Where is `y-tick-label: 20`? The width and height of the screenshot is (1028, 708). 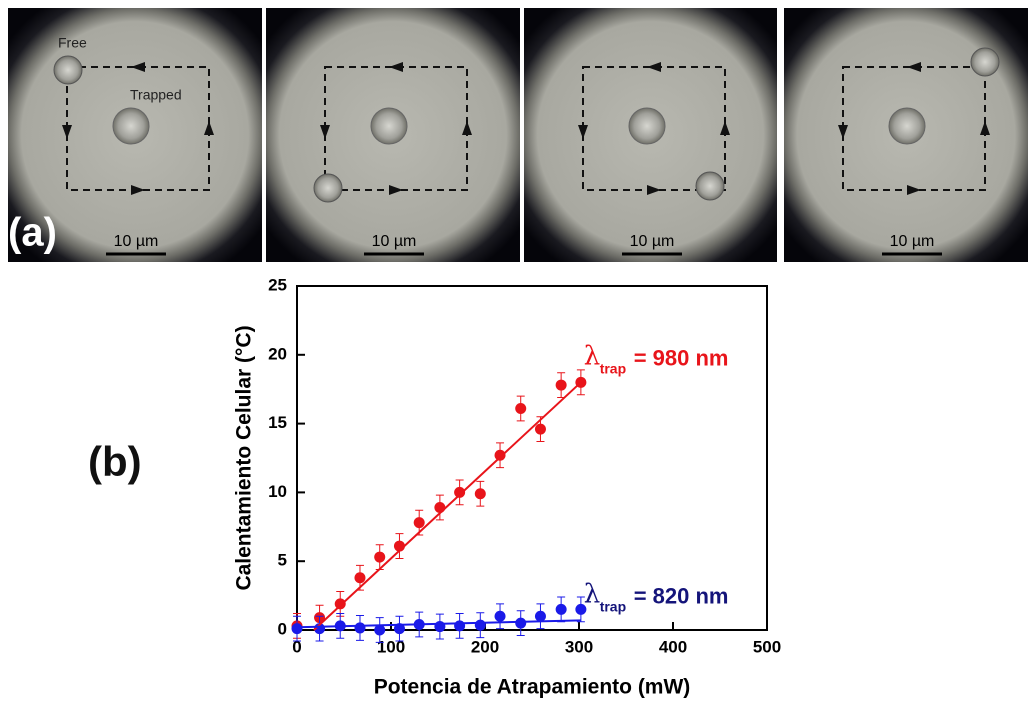
y-tick-label: 20 is located at coordinates (277, 353).